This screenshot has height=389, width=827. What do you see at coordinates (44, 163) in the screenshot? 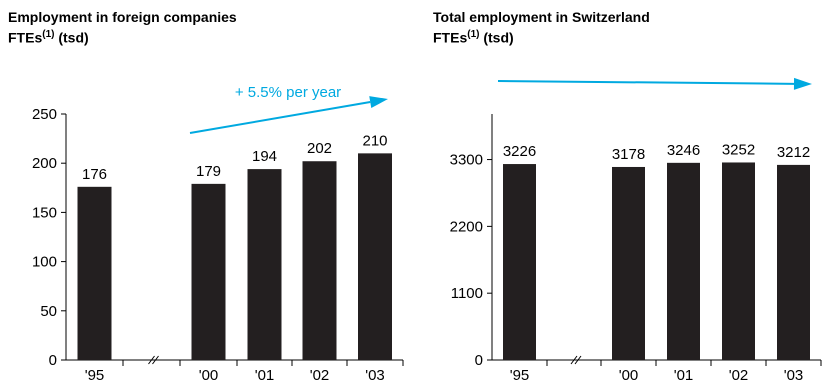
I see `left-y-tick-label: 200` at bounding box center [44, 163].